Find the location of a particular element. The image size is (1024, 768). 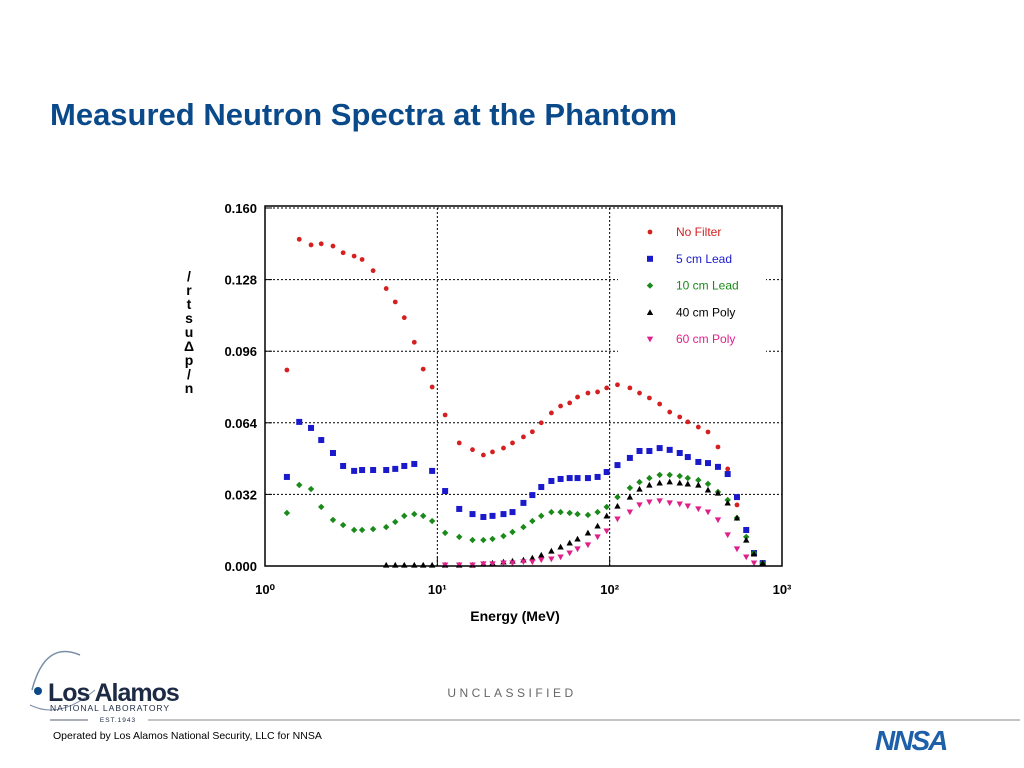

classification: UNCLASSIFIED is located at coordinates (511, 693).